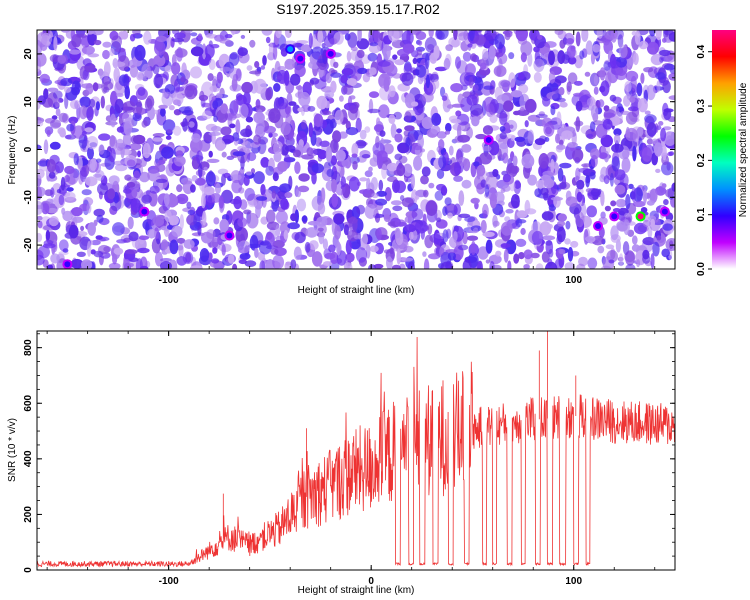 The height and width of the screenshot is (600, 750). What do you see at coordinates (28, 197) in the screenshot?
I see `spectrogram-y-tick-label: -10` at bounding box center [28, 197].